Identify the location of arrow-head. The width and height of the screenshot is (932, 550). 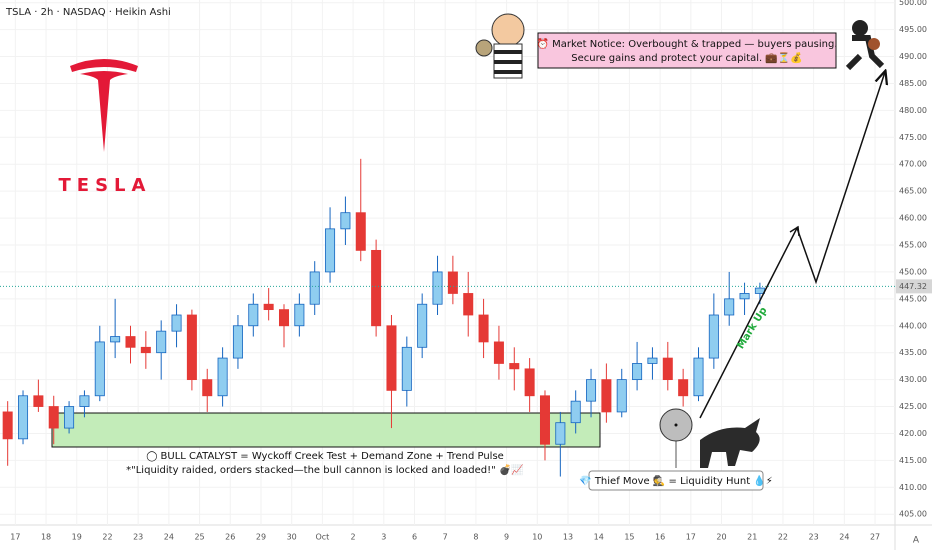
(794, 231).